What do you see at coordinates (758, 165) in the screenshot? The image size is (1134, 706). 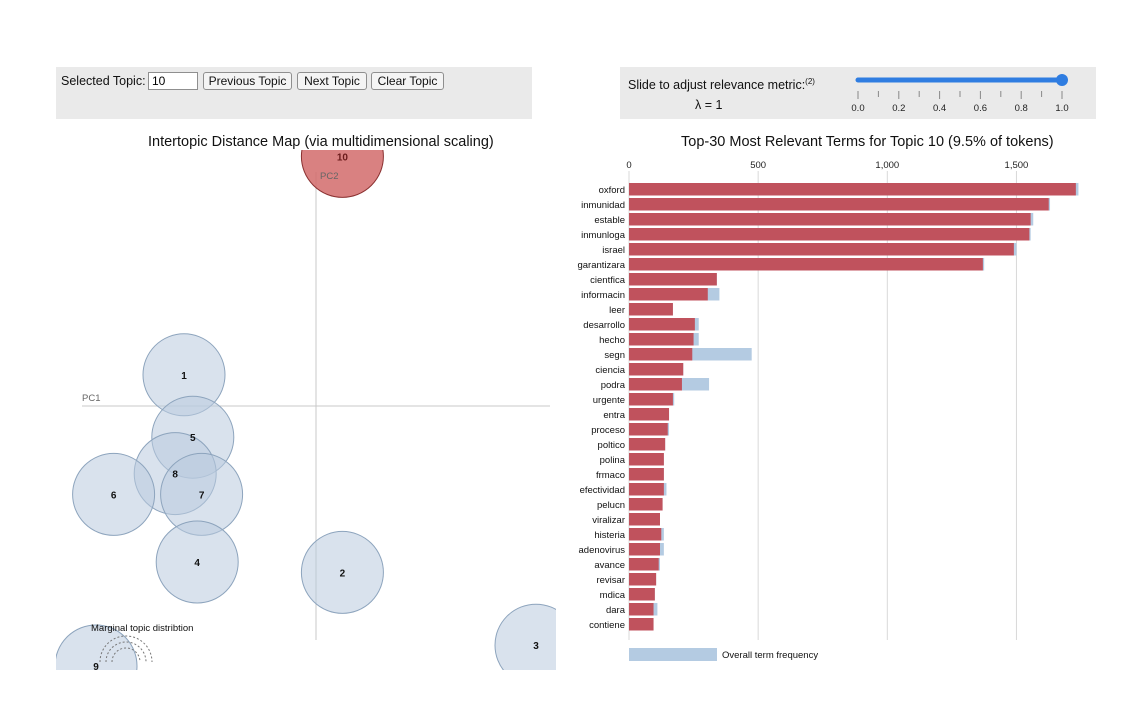 I see `x-tick-label: 500` at bounding box center [758, 165].